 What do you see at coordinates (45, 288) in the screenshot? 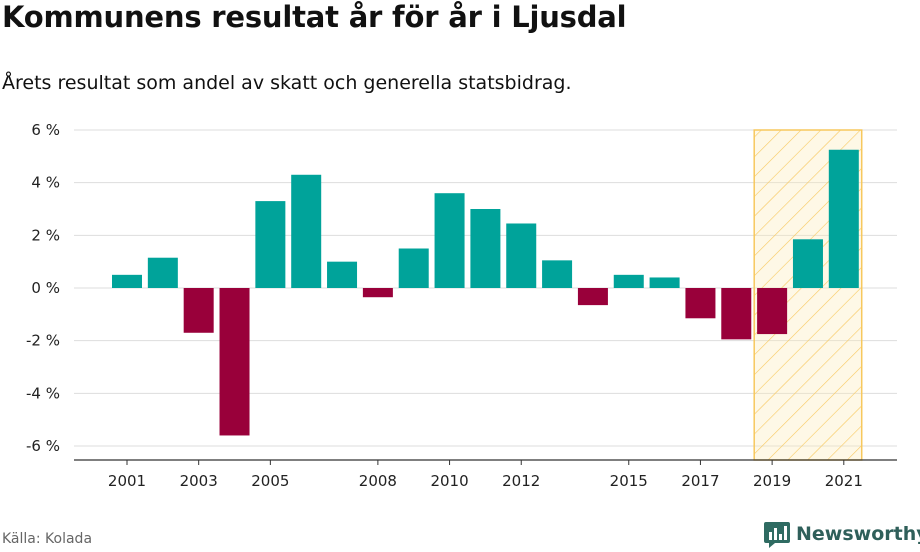
I see `y-tick-label: 0 %` at bounding box center [45, 288].